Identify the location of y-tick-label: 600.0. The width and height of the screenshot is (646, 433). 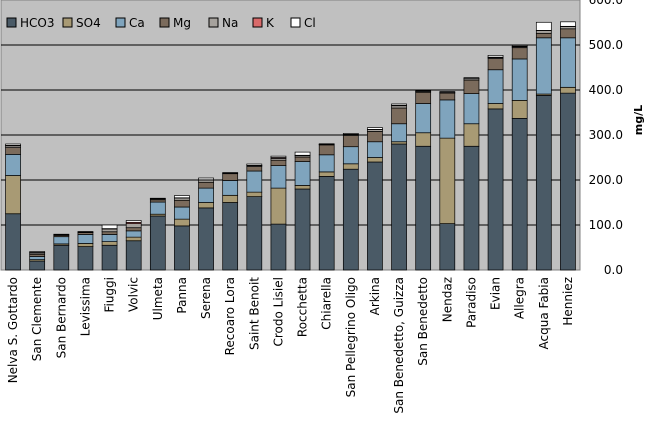
(606, 3).